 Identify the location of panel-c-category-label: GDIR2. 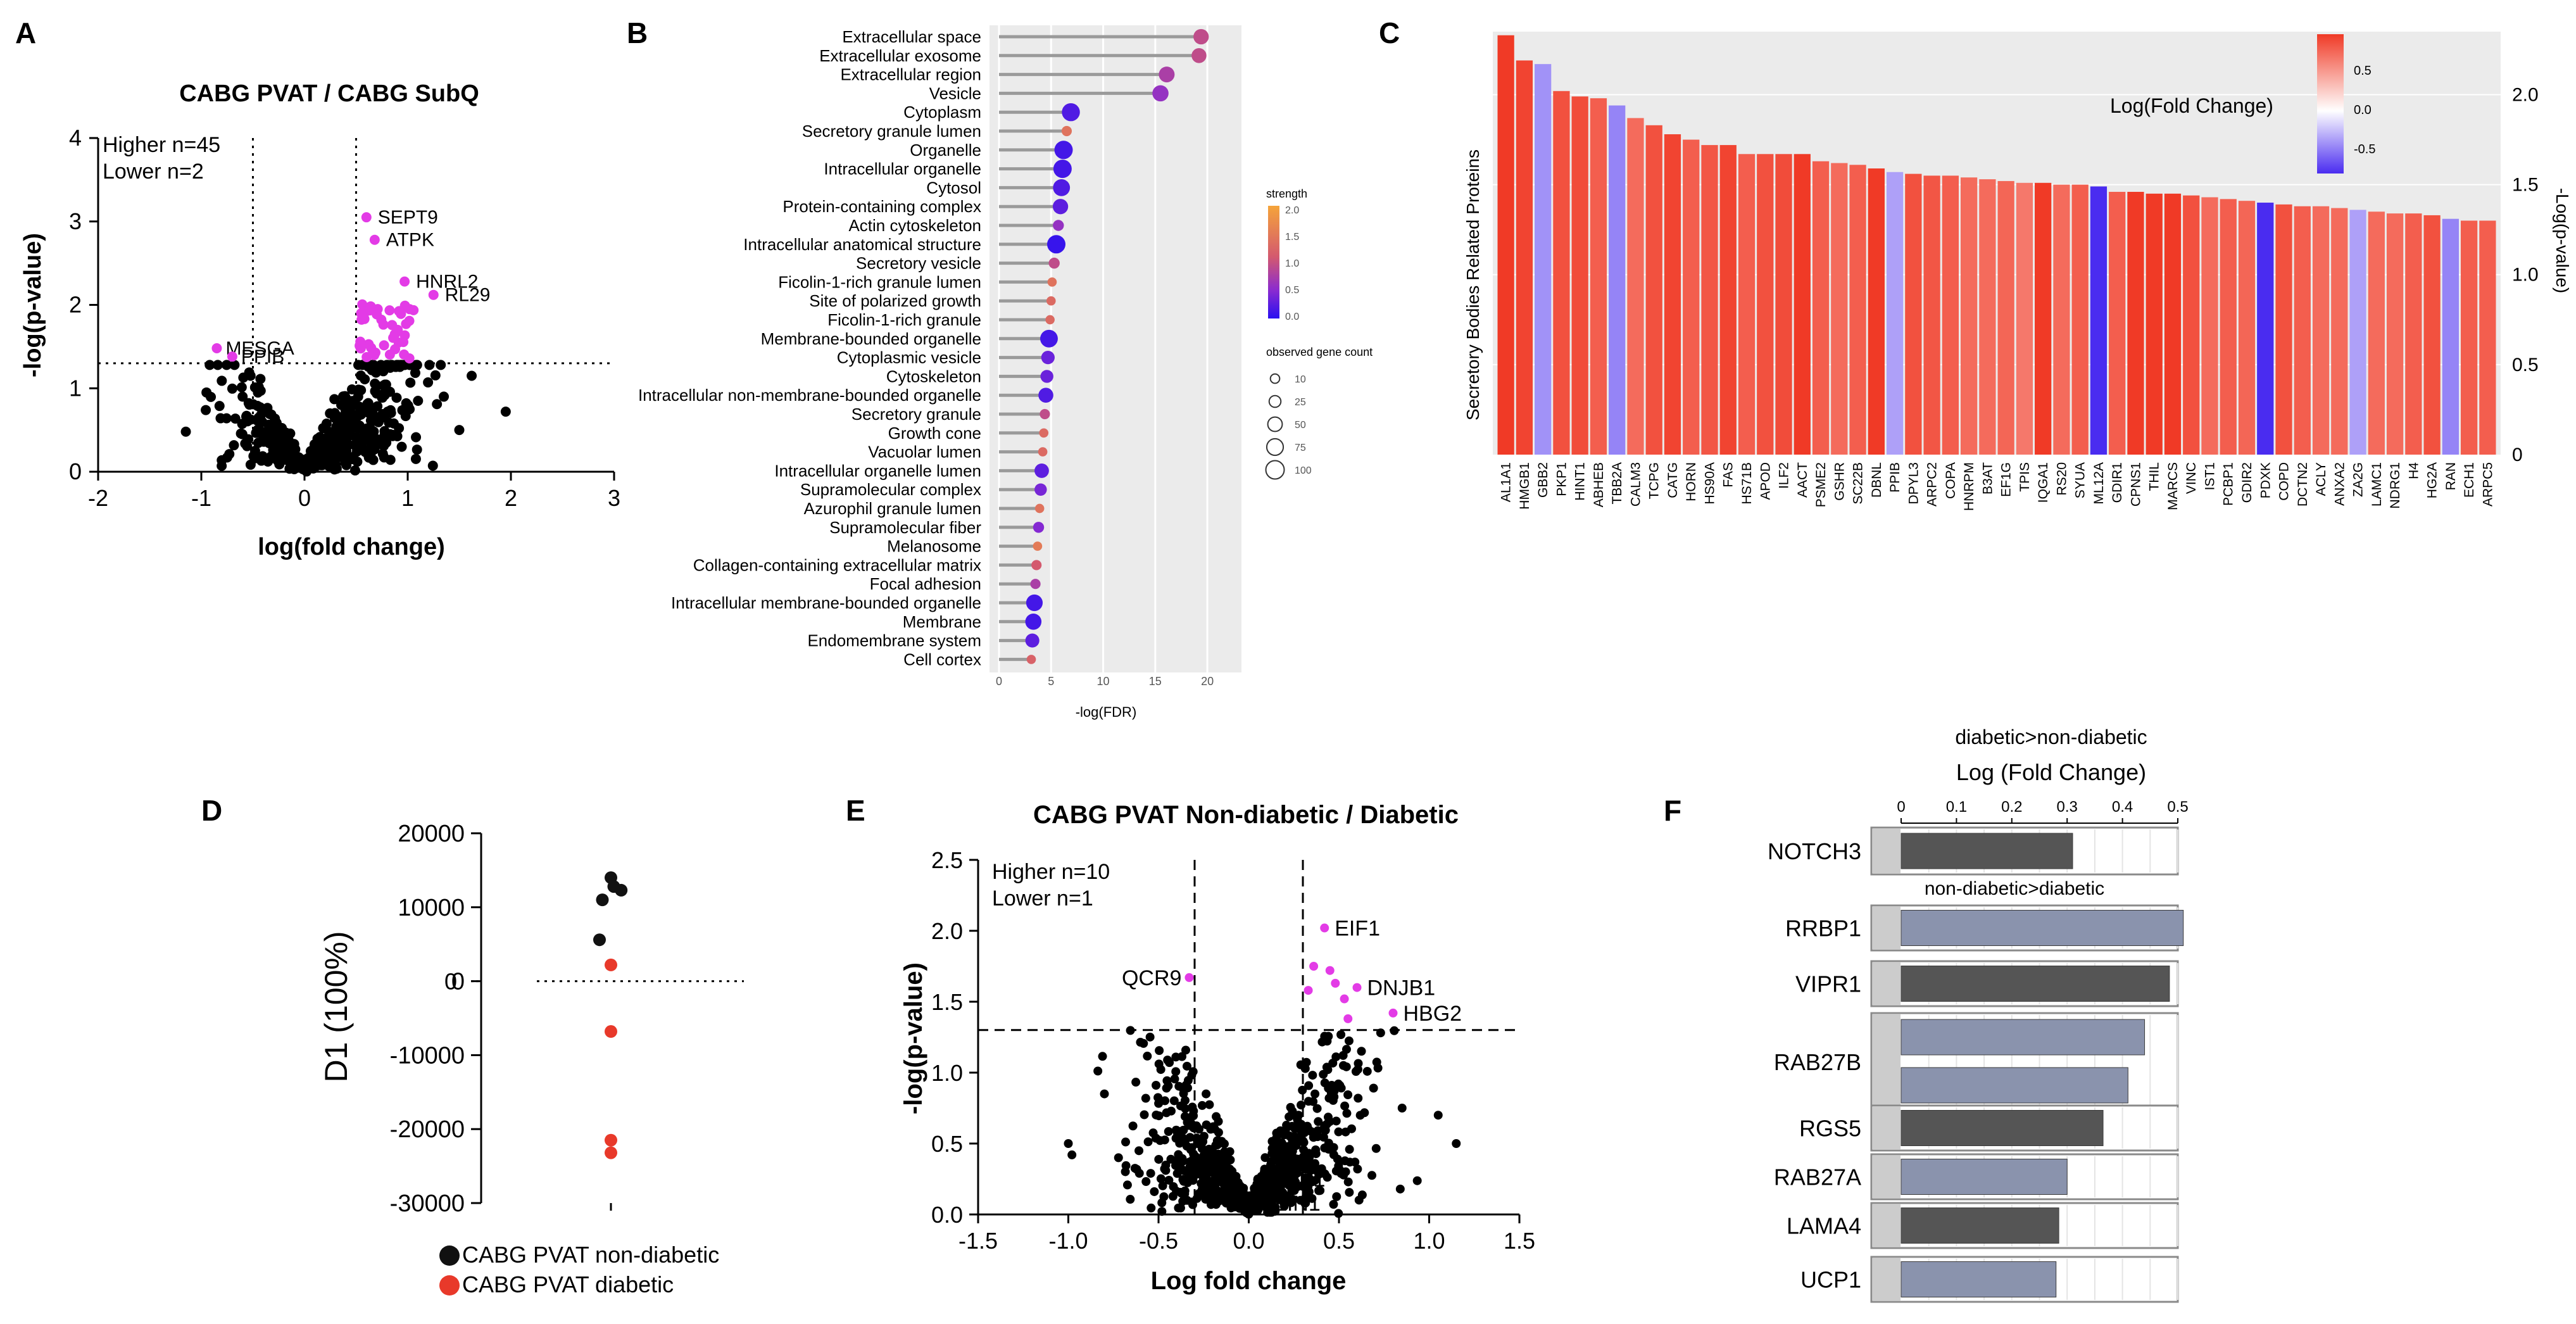
(2247, 482).